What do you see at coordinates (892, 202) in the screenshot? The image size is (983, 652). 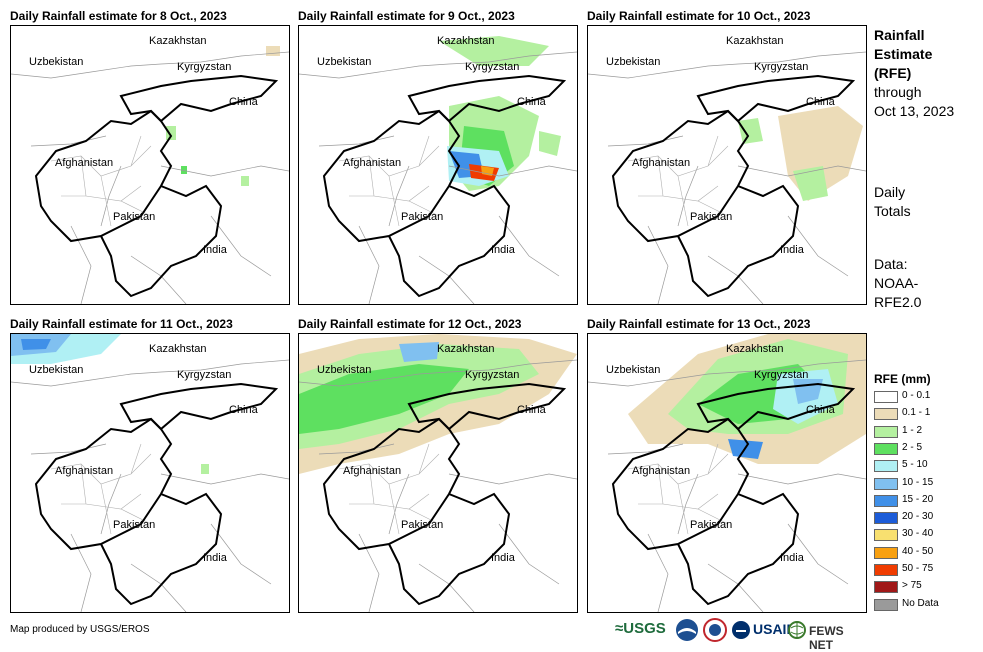 I see `sidebar-daily-totals: Daily Totals` at bounding box center [892, 202].